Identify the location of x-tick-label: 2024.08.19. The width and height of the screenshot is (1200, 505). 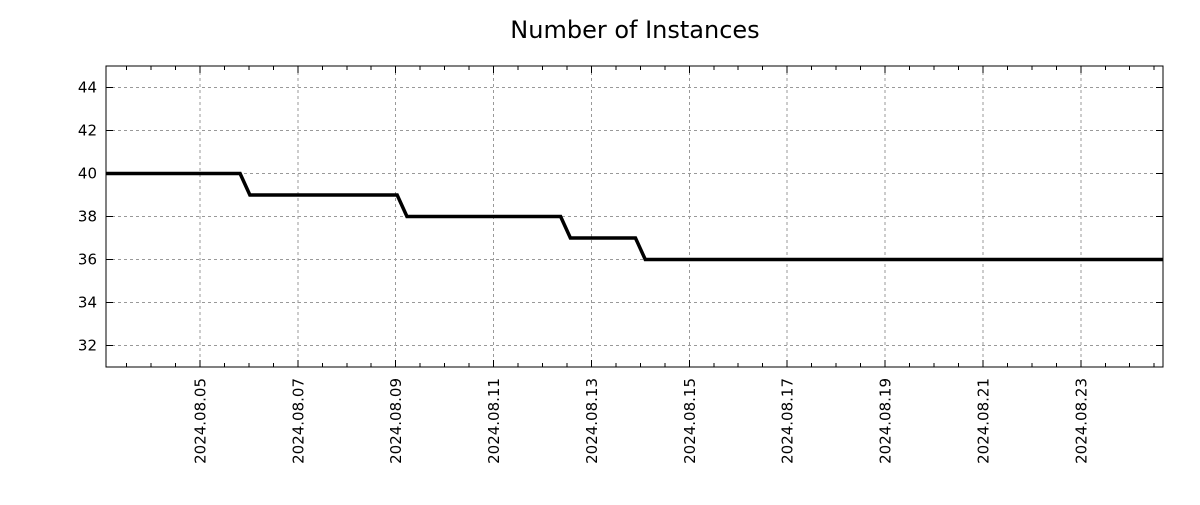
(886, 421).